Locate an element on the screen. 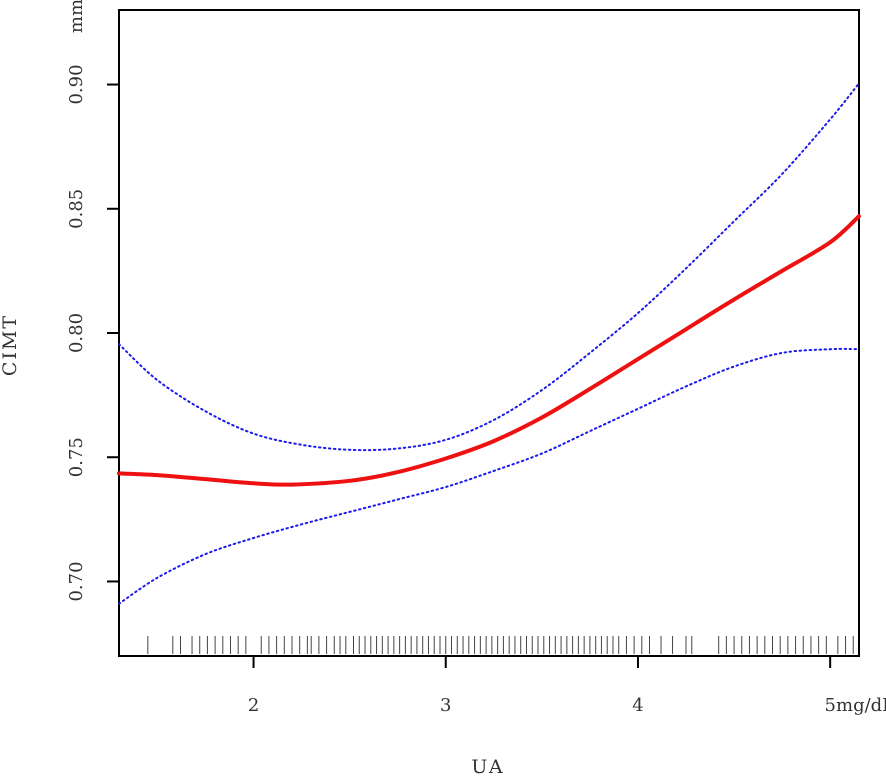 The width and height of the screenshot is (886, 778). y-tick-label: 0.70 is located at coordinates (76, 581).